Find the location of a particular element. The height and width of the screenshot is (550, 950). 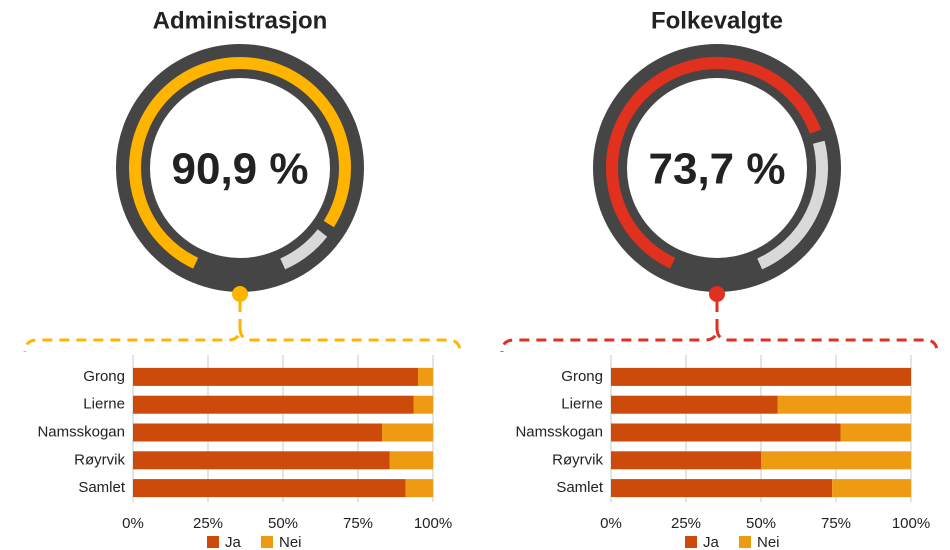

gauge-value: 73,7 % is located at coordinates (717, 169).